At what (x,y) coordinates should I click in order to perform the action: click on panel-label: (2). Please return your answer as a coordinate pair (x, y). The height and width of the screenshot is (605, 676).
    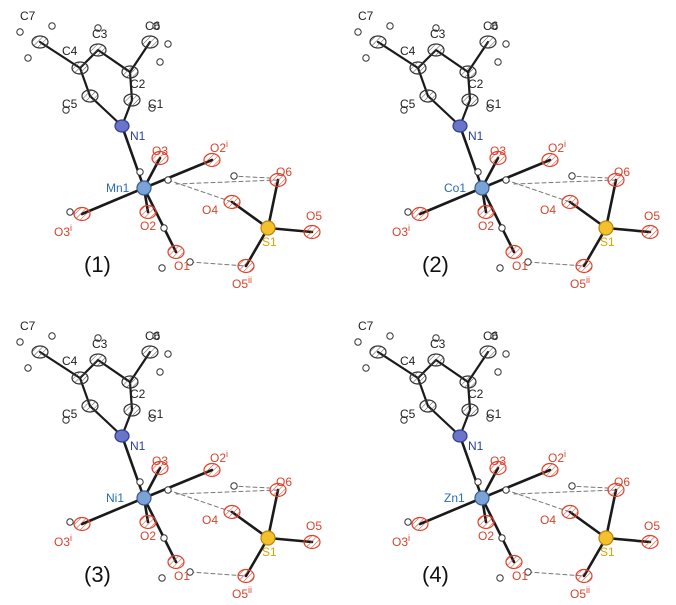
    Looking at the image, I should click on (435, 264).